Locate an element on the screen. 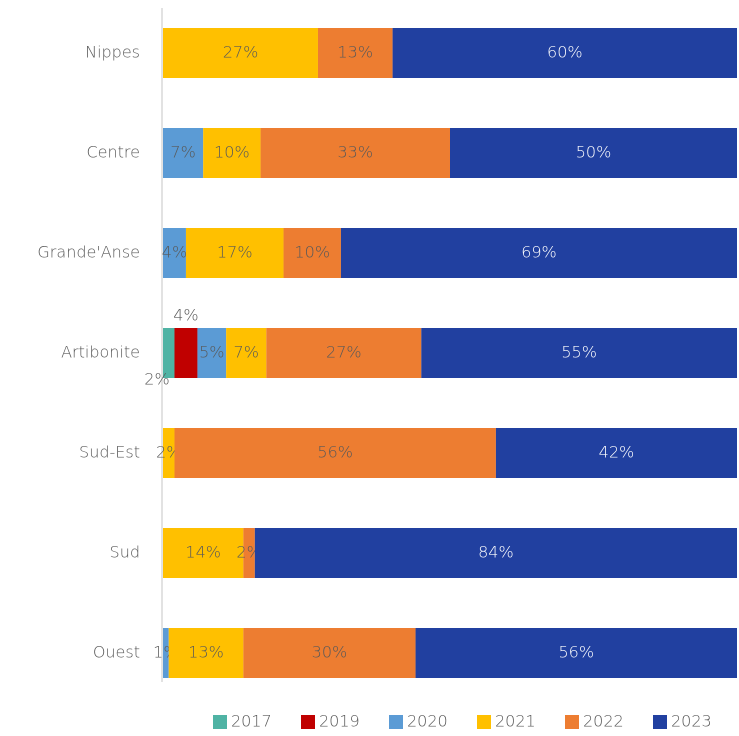  data-label: 14% is located at coordinates (203, 552).